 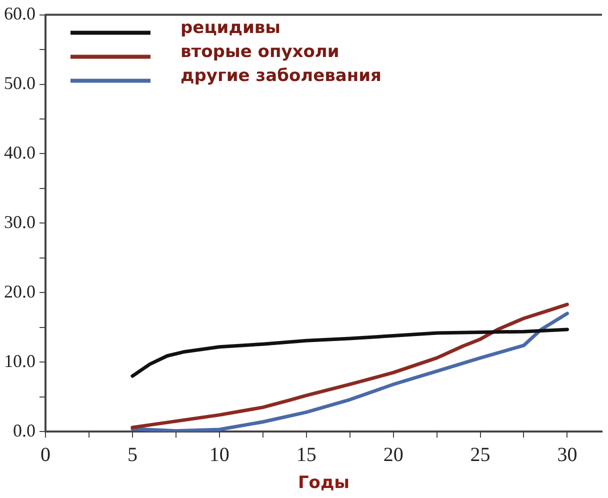 What do you see at coordinates (567, 455) in the screenshot?
I see `x-tick-label: 30` at bounding box center [567, 455].